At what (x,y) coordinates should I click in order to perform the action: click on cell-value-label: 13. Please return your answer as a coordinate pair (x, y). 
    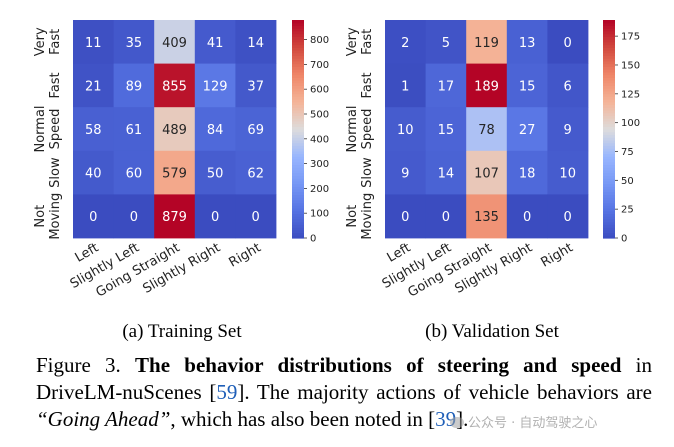
    Looking at the image, I should click on (527, 43).